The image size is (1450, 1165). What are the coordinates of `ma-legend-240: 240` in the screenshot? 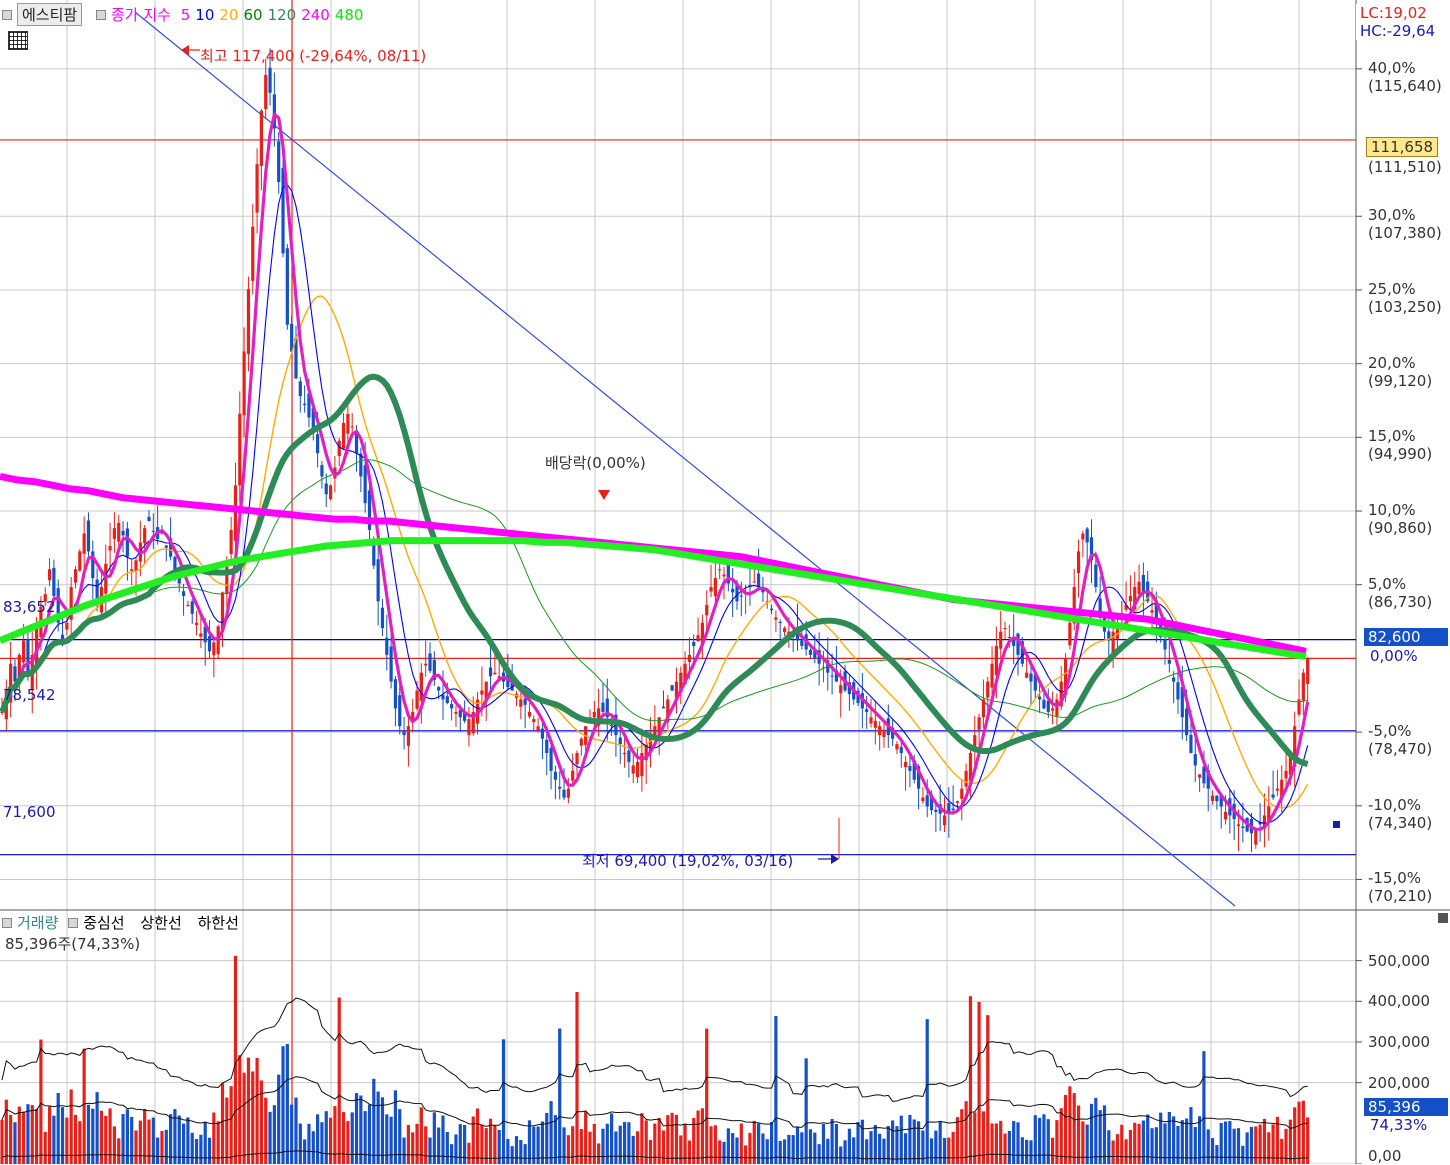 It's located at (315, 15).